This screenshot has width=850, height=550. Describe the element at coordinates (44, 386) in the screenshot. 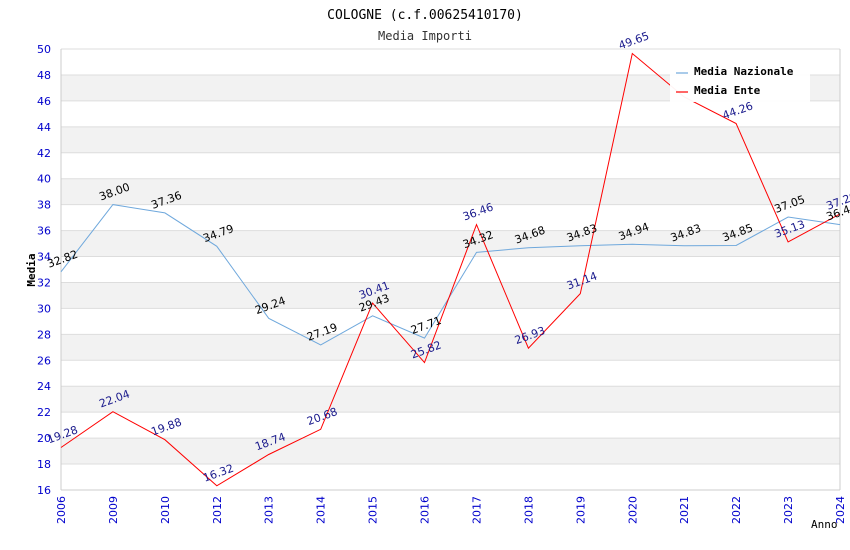

I see `y-tick-label: 24` at that location.